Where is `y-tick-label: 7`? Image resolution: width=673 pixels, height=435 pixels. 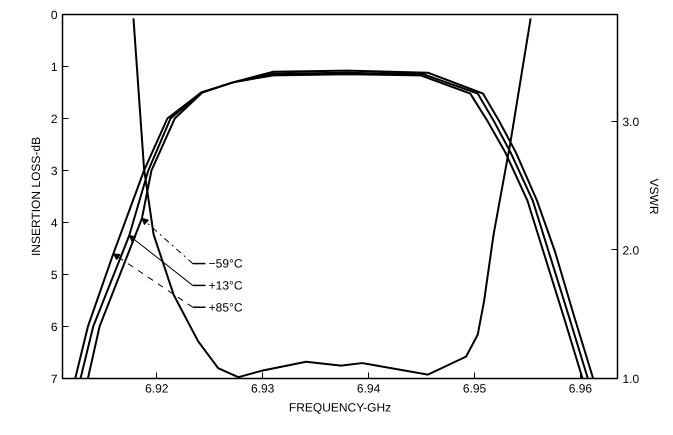
y-tick-label: 7 is located at coordinates (54, 379).